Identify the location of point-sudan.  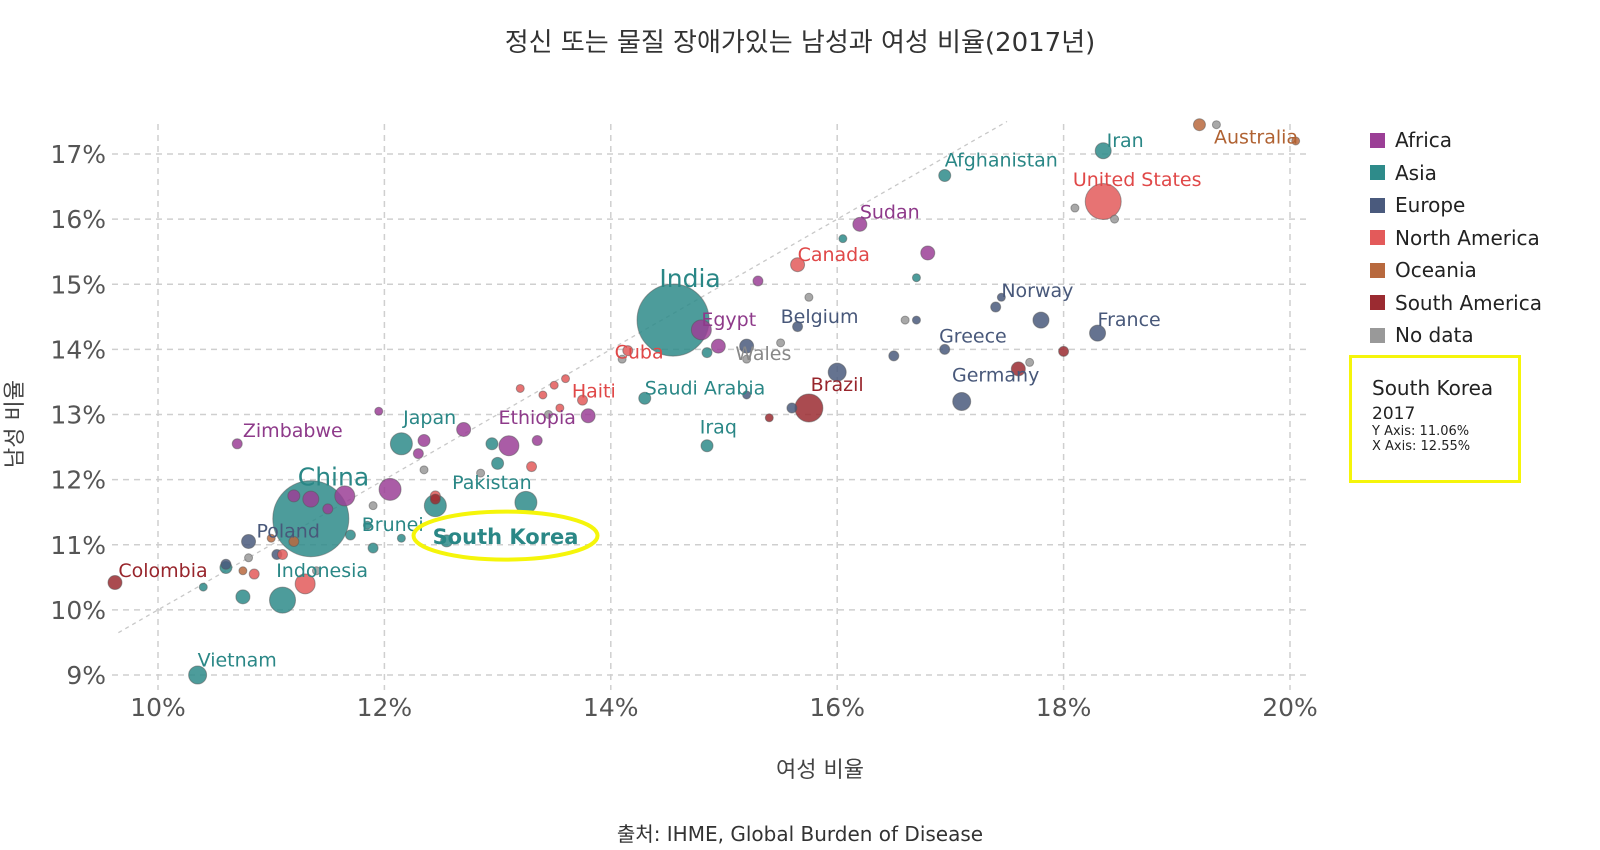
(860, 224).